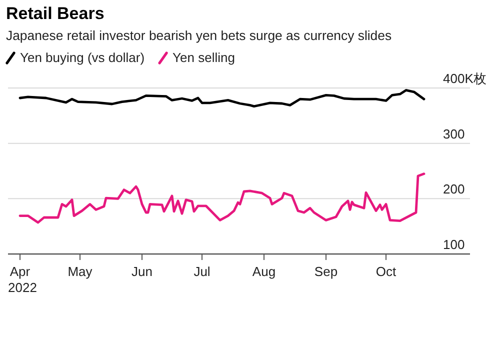 The image size is (499, 339). What do you see at coordinates (454, 134) in the screenshot?
I see `y-tick-label: 300` at bounding box center [454, 134].